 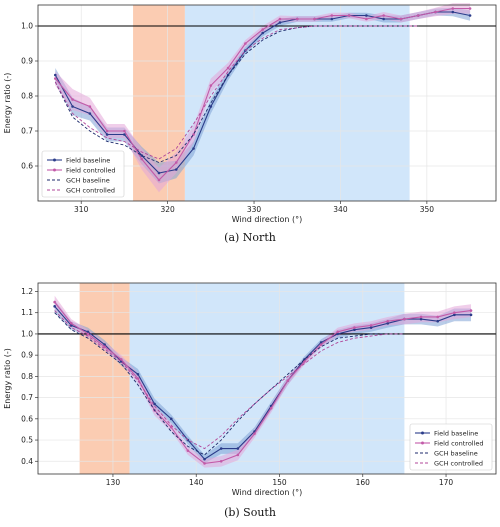 What do you see at coordinates (27, 312) in the screenshot?
I see `y-tick-label: 1.1` at bounding box center [27, 312].